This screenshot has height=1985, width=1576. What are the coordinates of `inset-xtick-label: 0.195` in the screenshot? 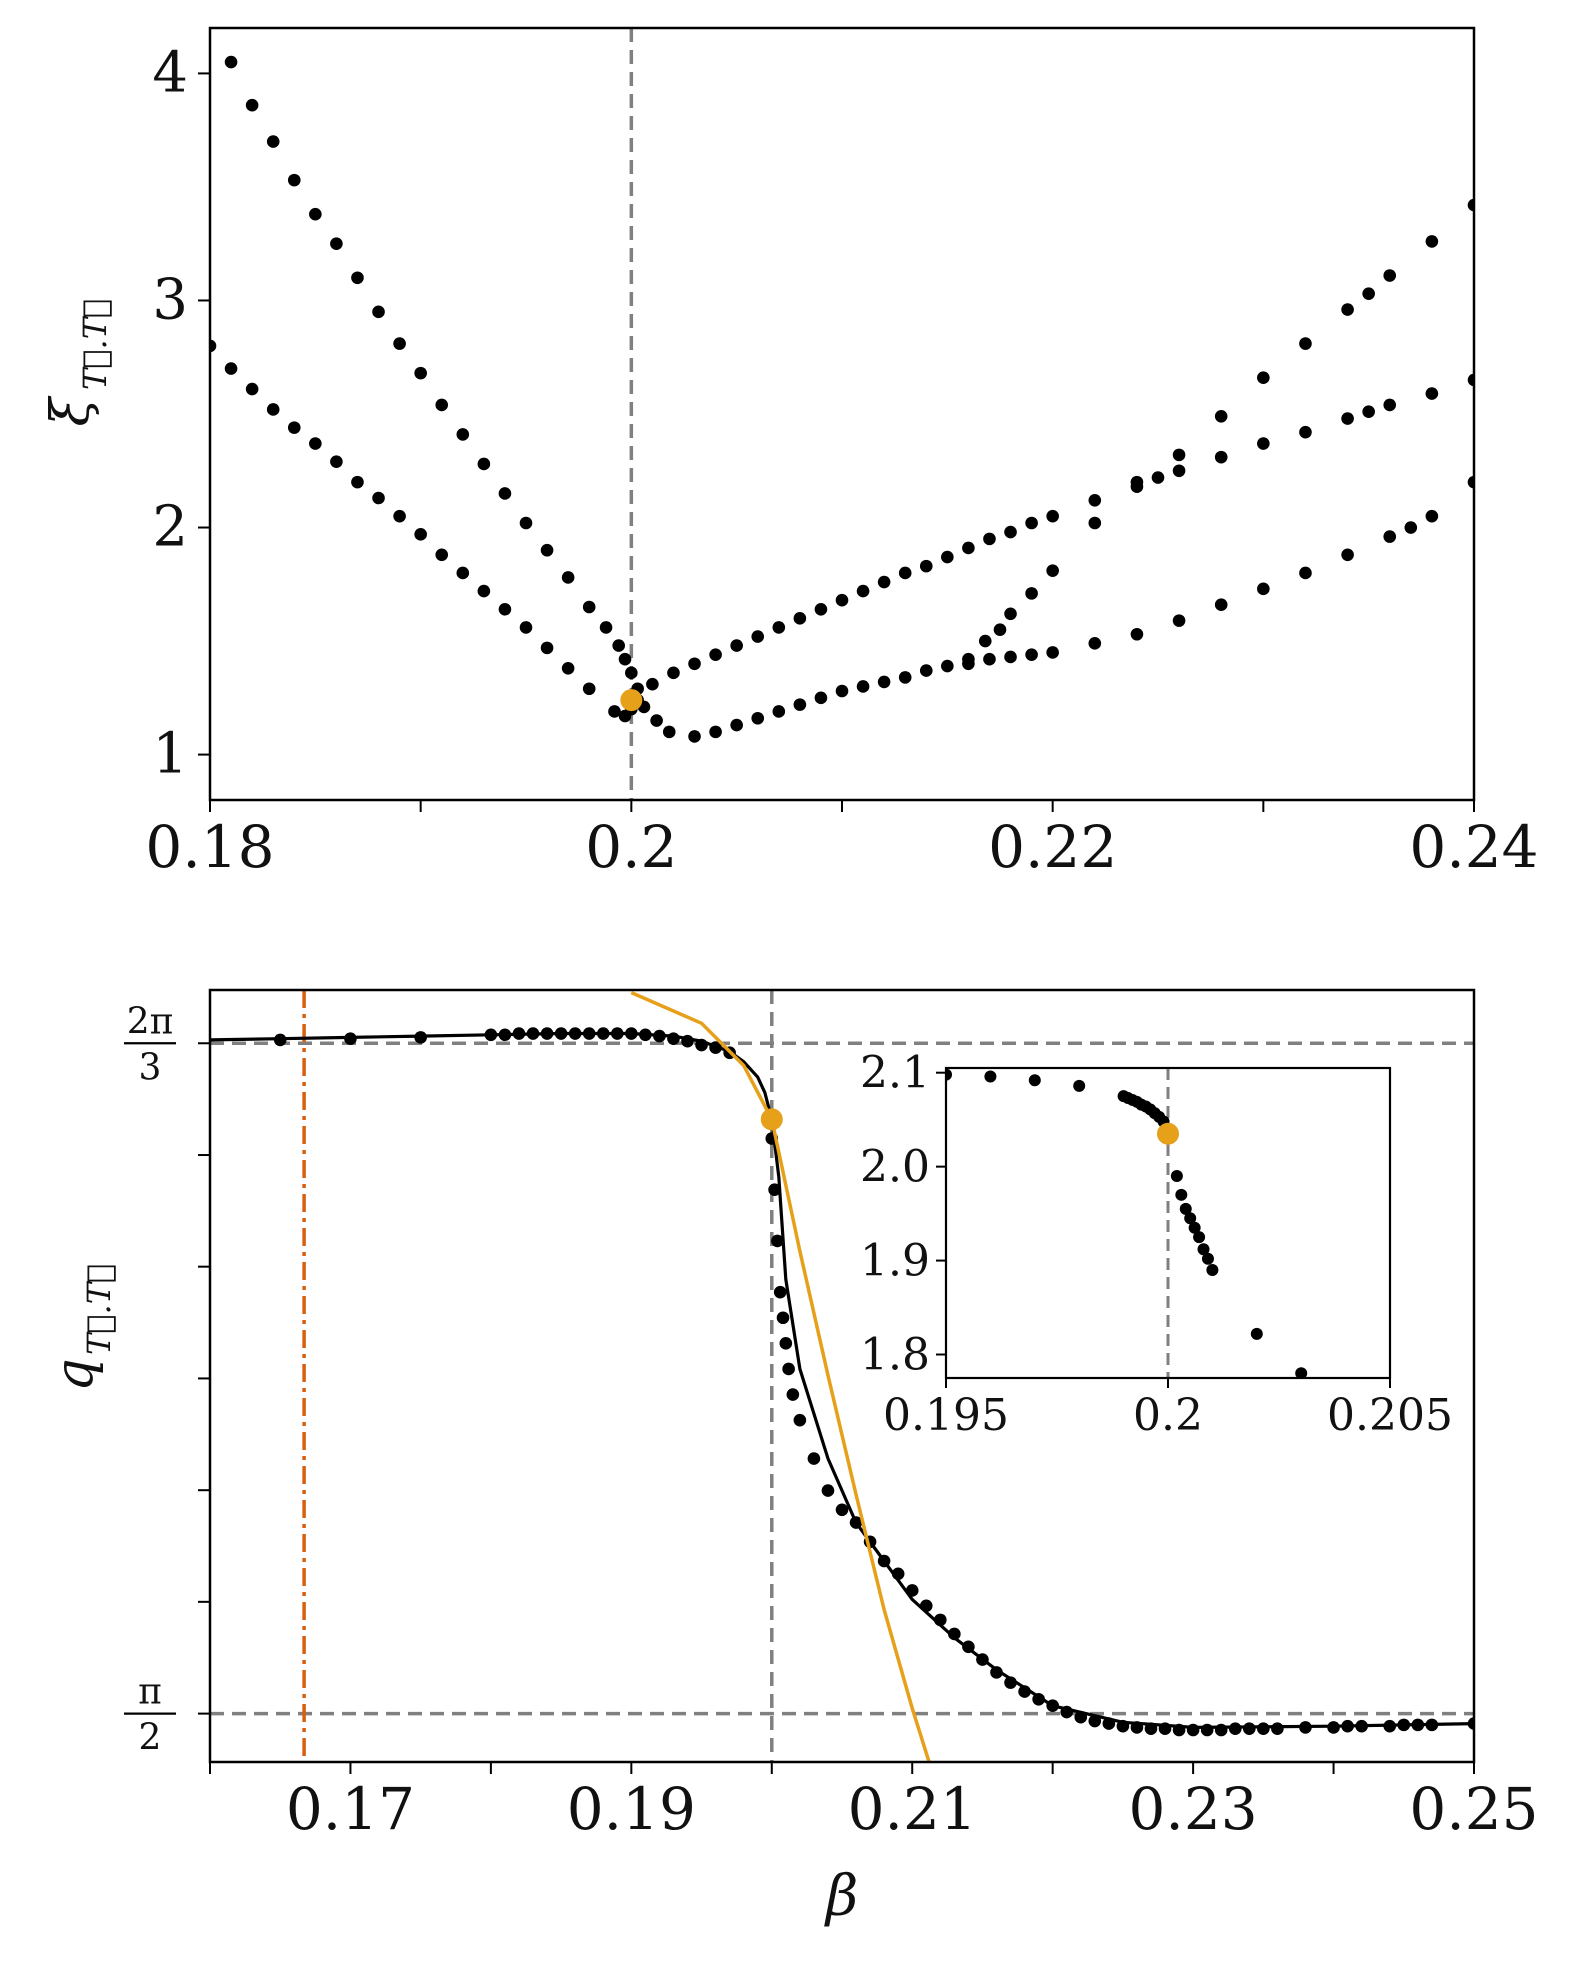 It's located at (946, 1415).